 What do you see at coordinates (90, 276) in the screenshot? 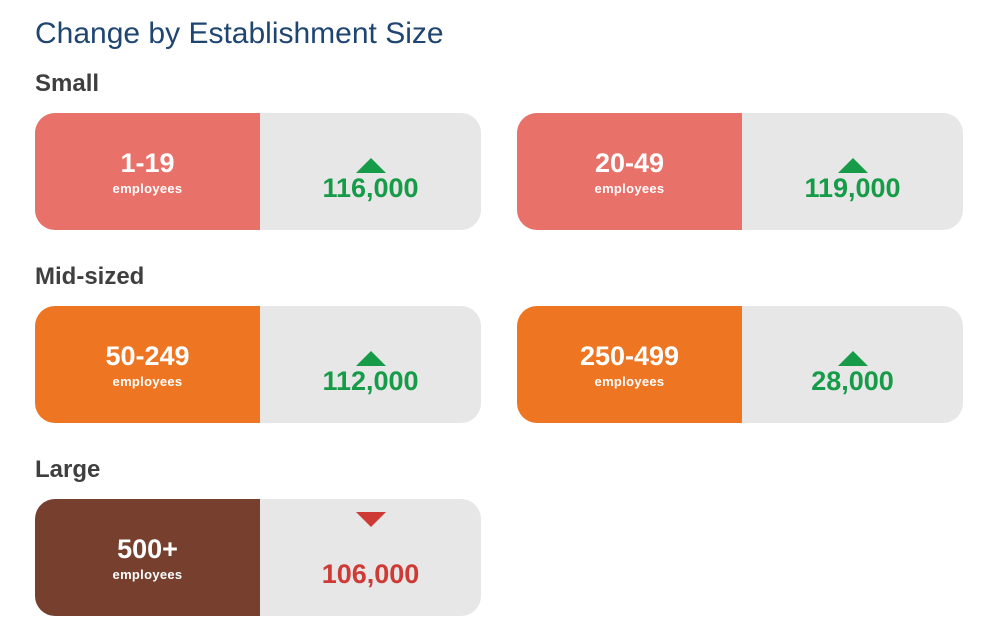
I see `section-heading-mid-sized: Mid-sized` at bounding box center [90, 276].